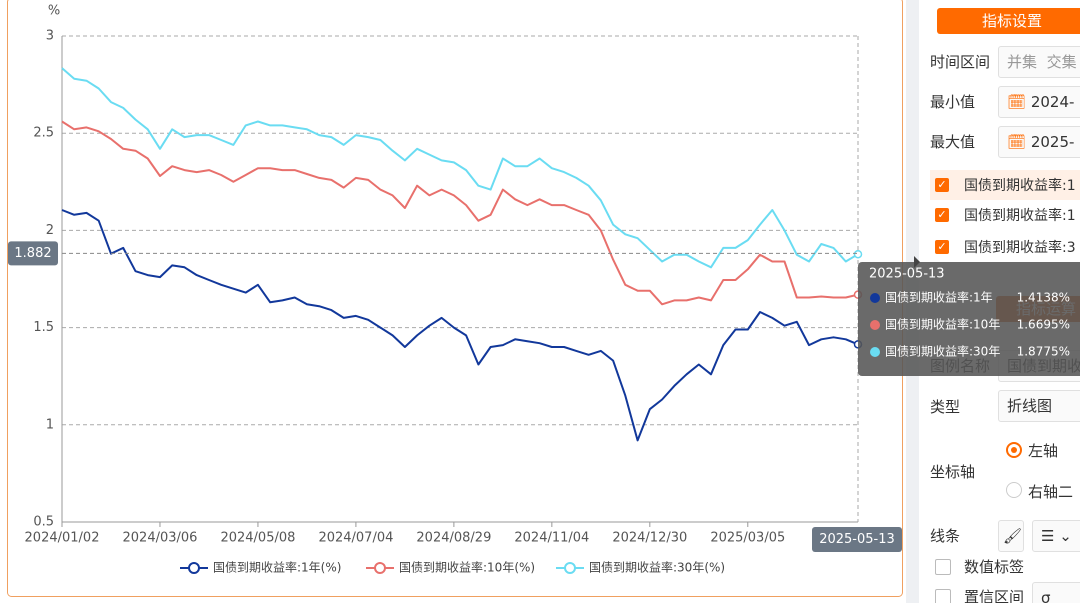  I want to click on legend-label: 国债到期收益率:1年(%), so click(277, 567).